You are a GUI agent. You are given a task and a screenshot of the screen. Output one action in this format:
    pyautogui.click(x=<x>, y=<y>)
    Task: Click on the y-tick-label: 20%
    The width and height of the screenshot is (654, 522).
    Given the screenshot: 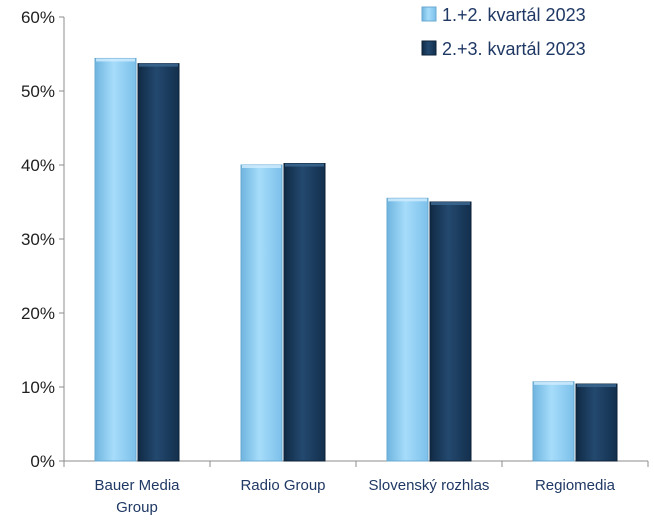 What is the action you would take?
    pyautogui.click(x=38, y=313)
    